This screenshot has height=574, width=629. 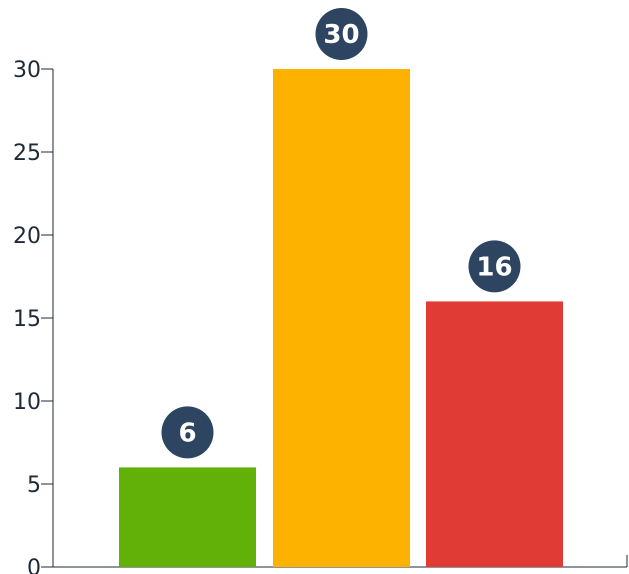 I want to click on y-tick-label: 15, so click(x=27, y=319).